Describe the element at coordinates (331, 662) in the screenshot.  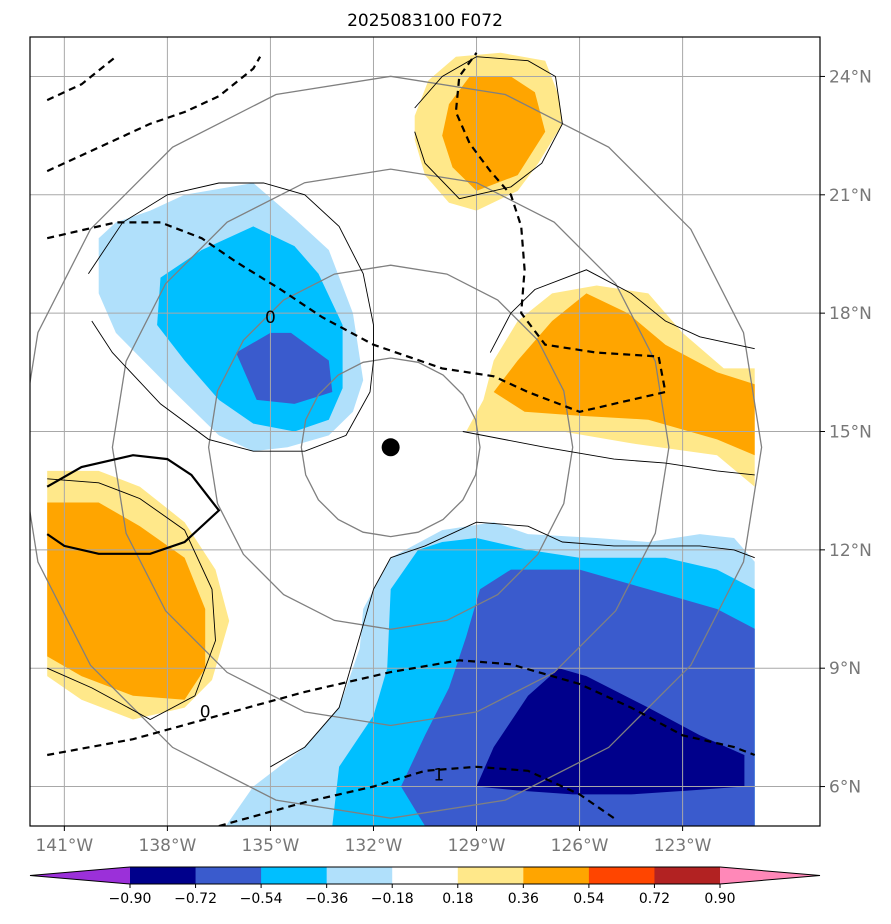
I see `thin-se-west` at that location.